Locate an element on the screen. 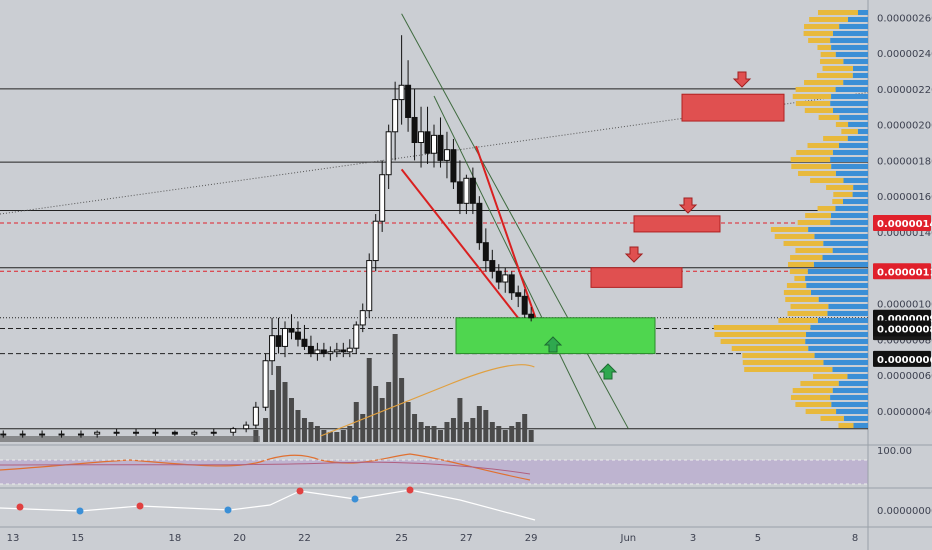  x-tick-label-3: 20 is located at coordinates (239, 538).